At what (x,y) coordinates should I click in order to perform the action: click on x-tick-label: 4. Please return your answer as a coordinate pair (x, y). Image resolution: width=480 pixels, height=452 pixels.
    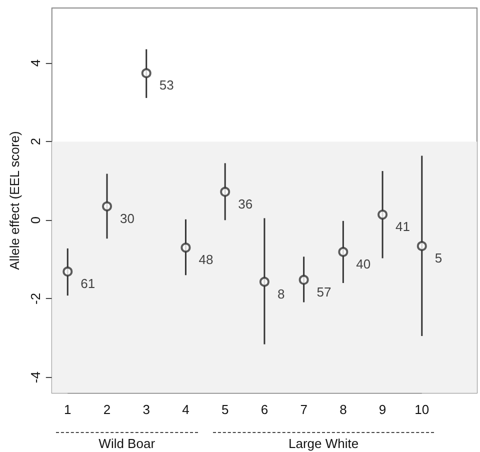
    Looking at the image, I should click on (186, 409).